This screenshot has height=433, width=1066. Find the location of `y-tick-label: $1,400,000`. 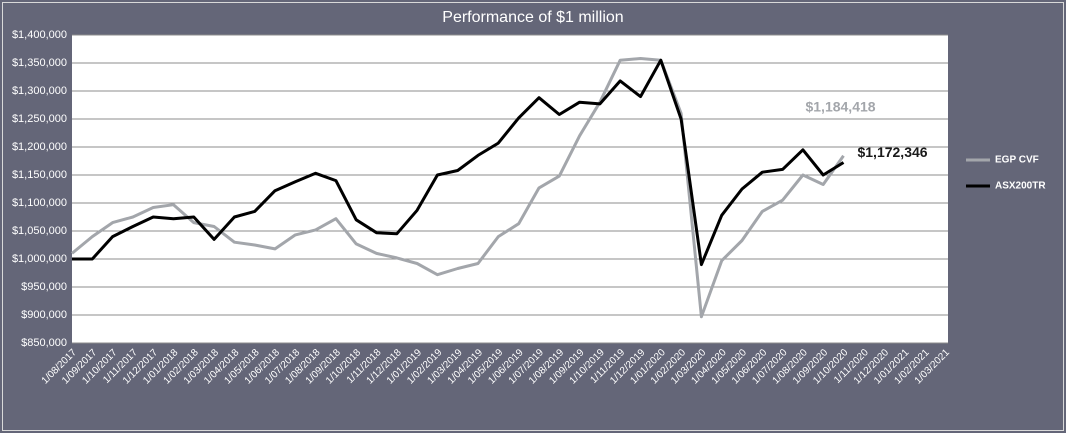

y-tick-label: $1,400,000 is located at coordinates (39, 35).